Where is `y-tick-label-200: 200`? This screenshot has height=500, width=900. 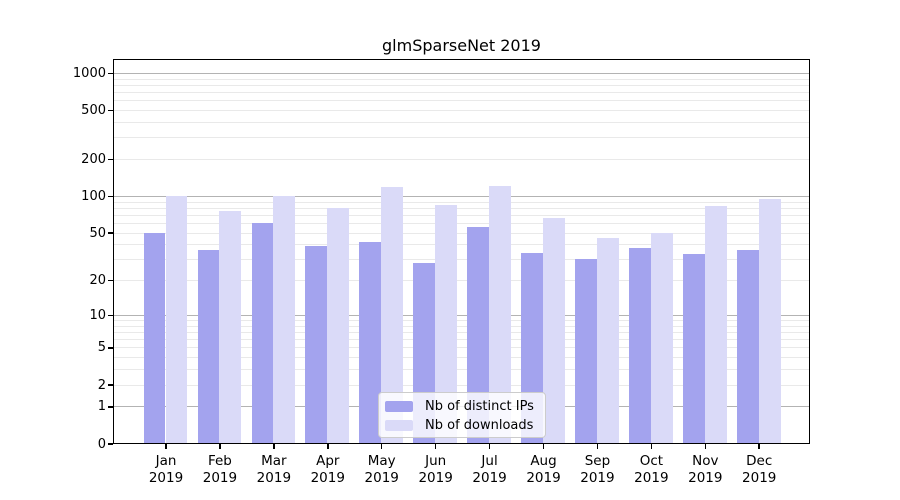
y-tick-label-200: 200 is located at coordinates (93, 160).